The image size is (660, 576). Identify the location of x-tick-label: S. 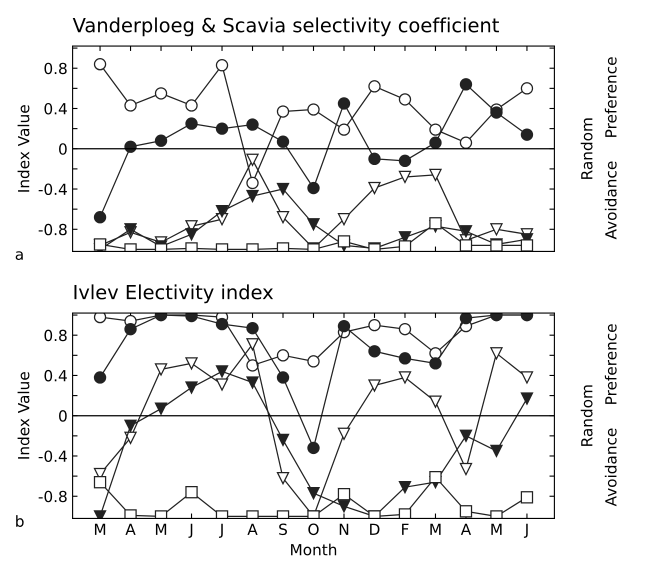
(283, 530).